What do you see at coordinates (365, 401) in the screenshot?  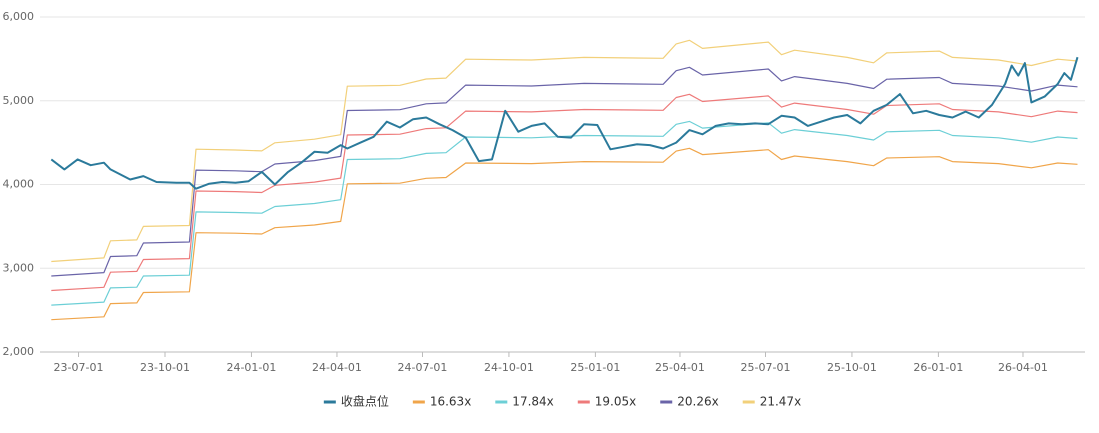 I see `legend-label: 收盘点位` at bounding box center [365, 401].